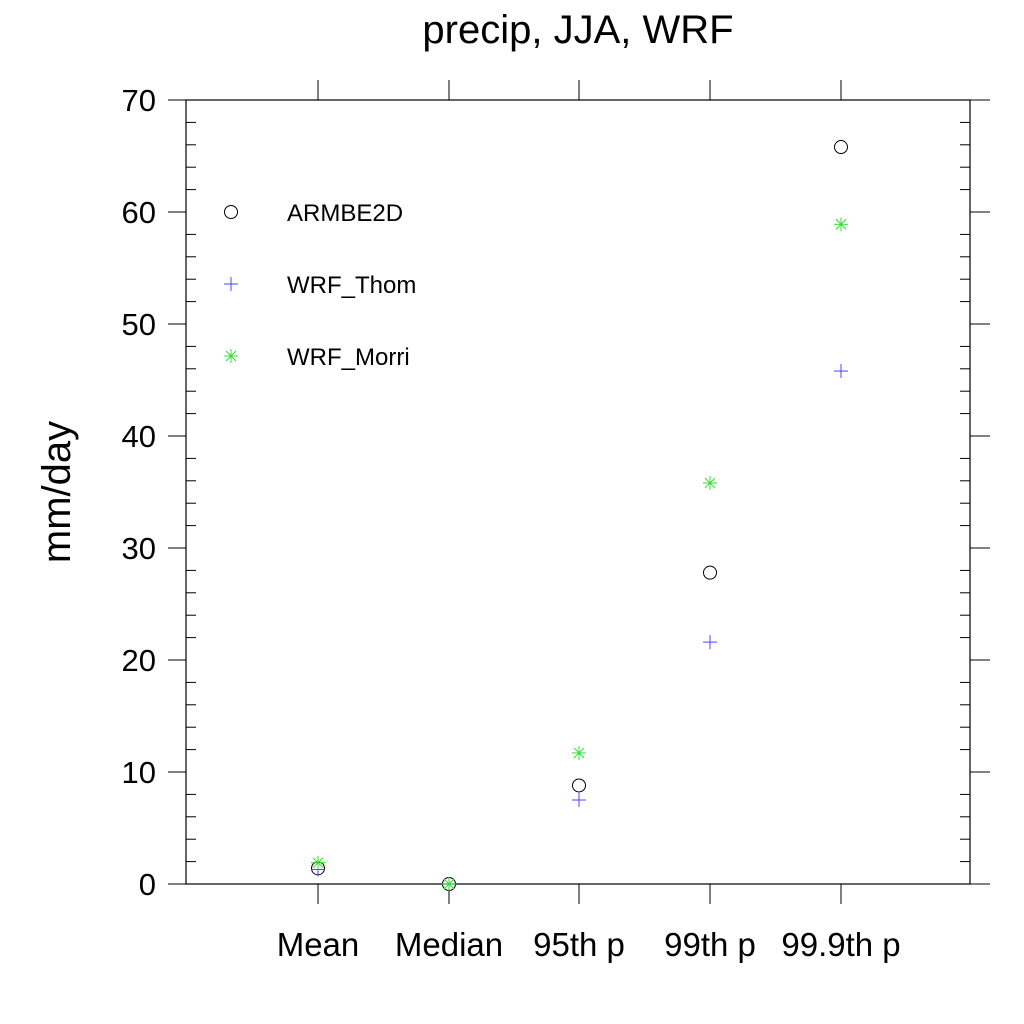 This screenshot has width=1024, height=1024. What do you see at coordinates (345, 213) in the screenshot?
I see `legend-label: ARMBE2D` at bounding box center [345, 213].